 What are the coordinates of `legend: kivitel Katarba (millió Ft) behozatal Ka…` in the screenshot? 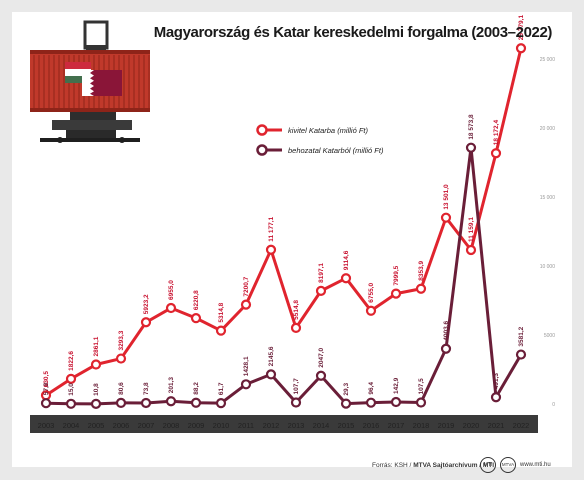 It's located at (320, 140).